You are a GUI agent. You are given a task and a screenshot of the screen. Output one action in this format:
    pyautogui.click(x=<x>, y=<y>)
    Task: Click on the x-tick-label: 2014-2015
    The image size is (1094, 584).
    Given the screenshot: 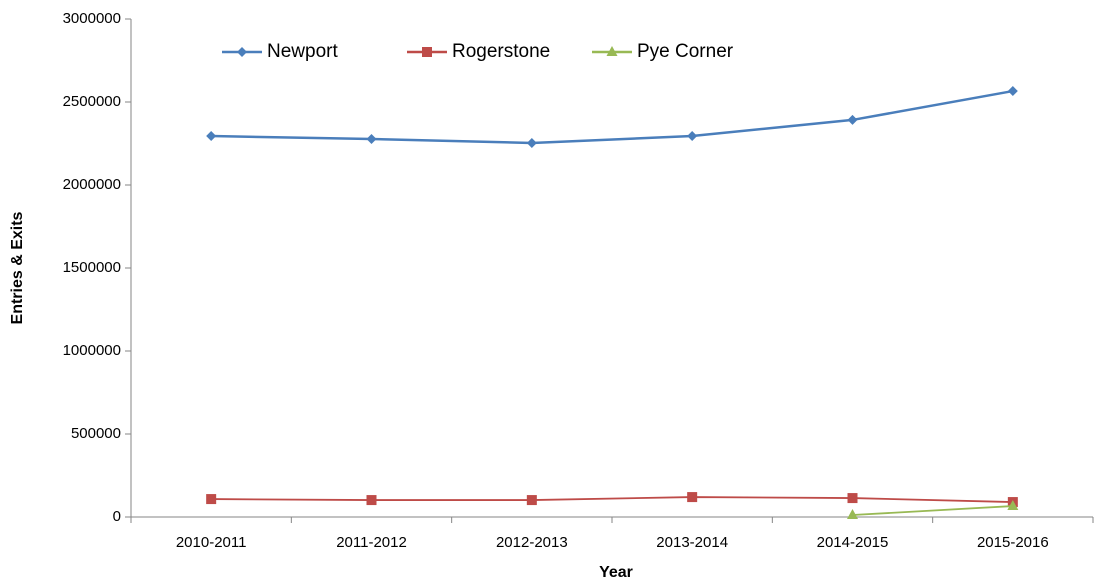 What is the action you would take?
    pyautogui.click(x=853, y=542)
    